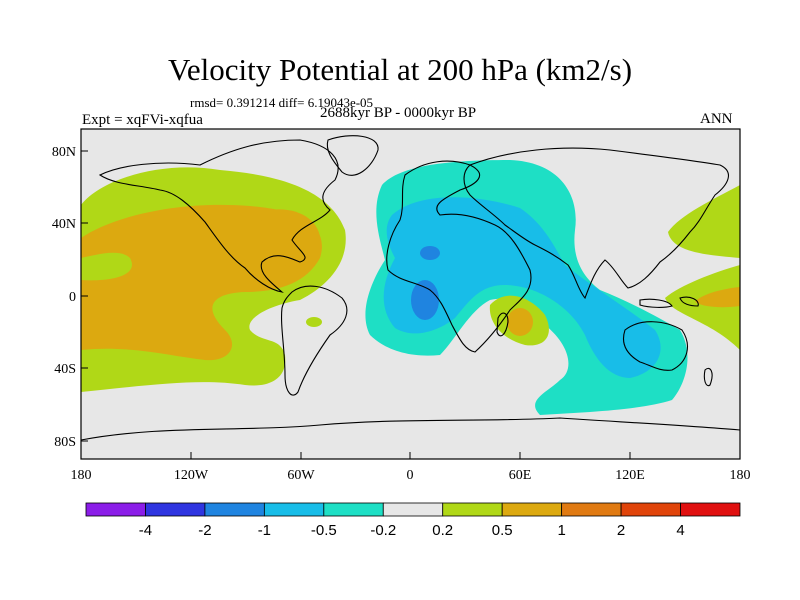 The width and height of the screenshot is (800, 600). What do you see at coordinates (502, 530) in the screenshot?
I see `colorbar-label: 0.5` at bounding box center [502, 530].